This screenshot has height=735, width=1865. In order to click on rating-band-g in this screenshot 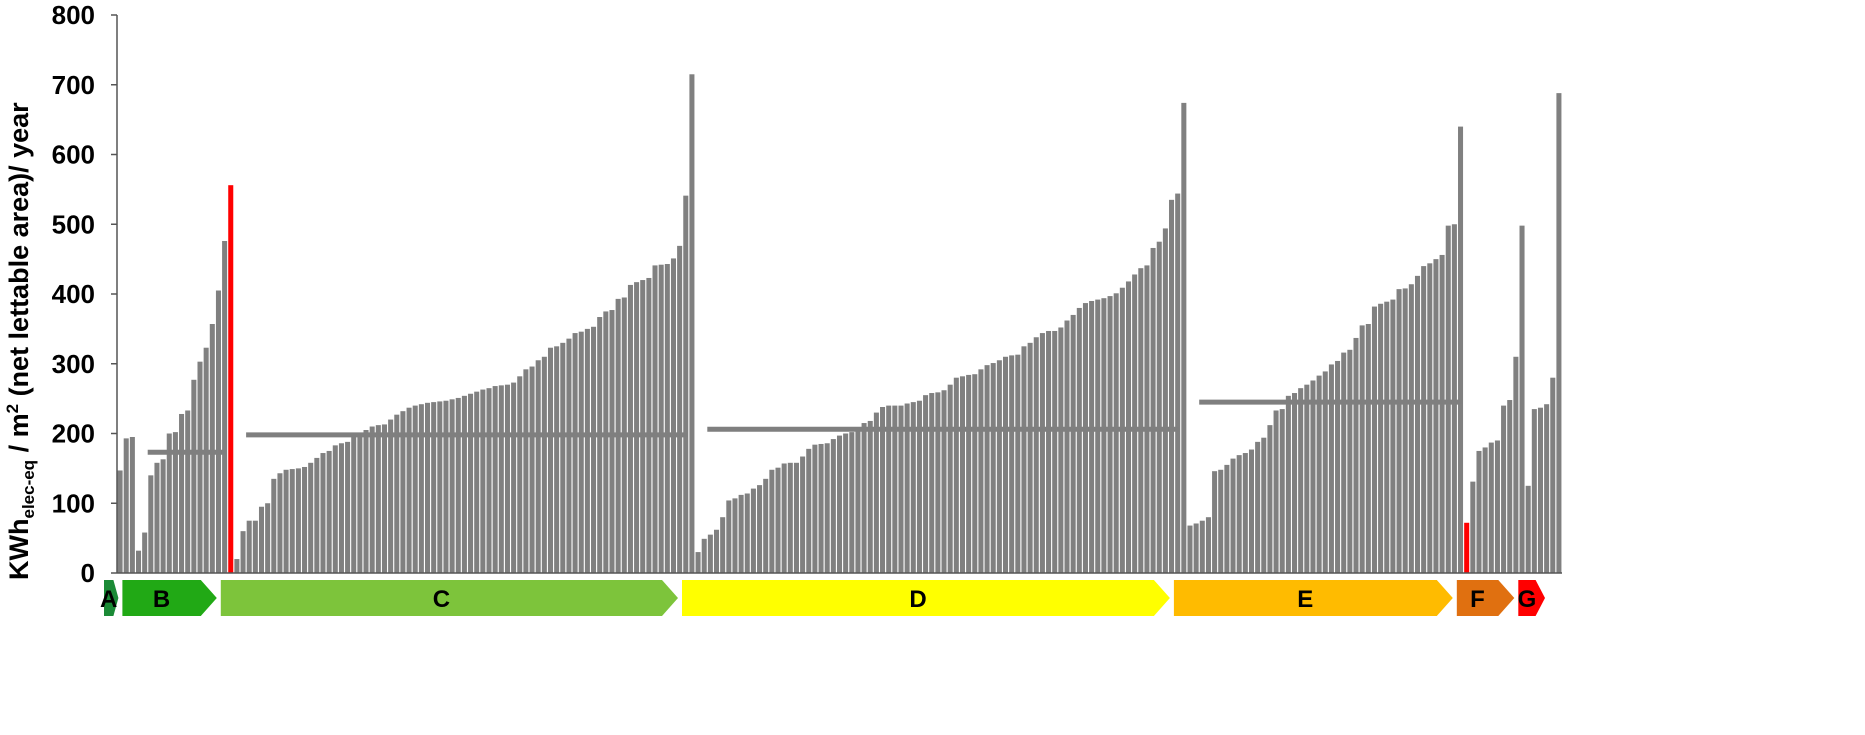, I will do `click(1531, 598)`.